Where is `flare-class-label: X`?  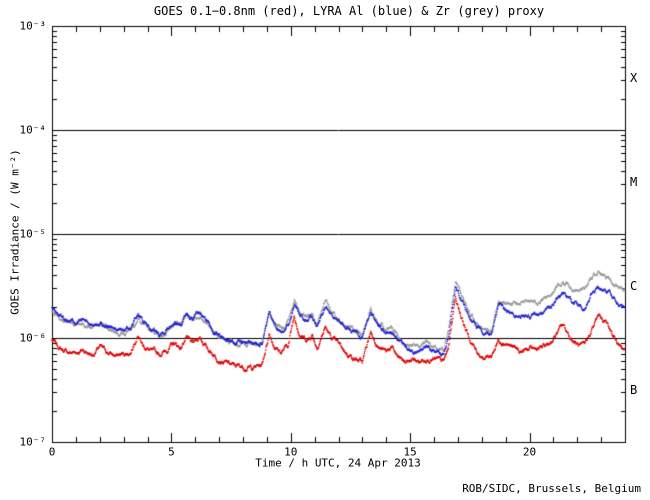 flare-class-label: X is located at coordinates (634, 78).